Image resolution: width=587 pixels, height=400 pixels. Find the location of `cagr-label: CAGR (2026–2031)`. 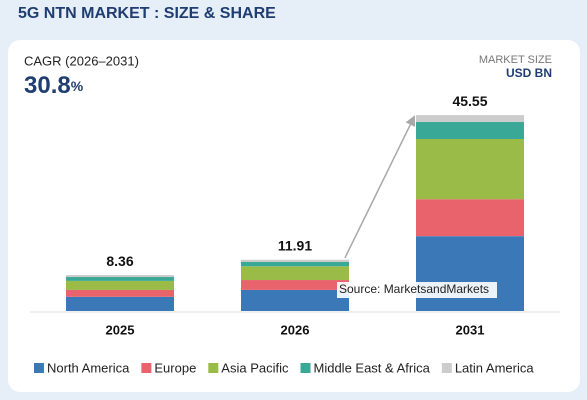

cagr-label: CAGR (2026–2031) is located at coordinates (81, 60).